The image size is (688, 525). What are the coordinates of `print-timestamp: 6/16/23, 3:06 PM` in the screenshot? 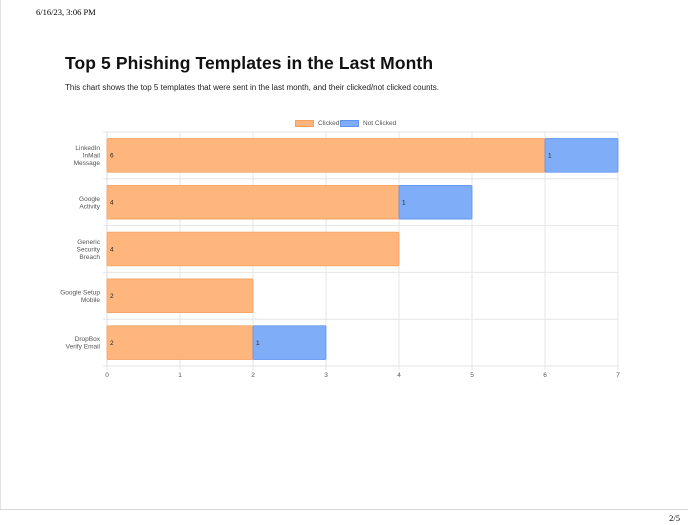 It's located at (66, 12).